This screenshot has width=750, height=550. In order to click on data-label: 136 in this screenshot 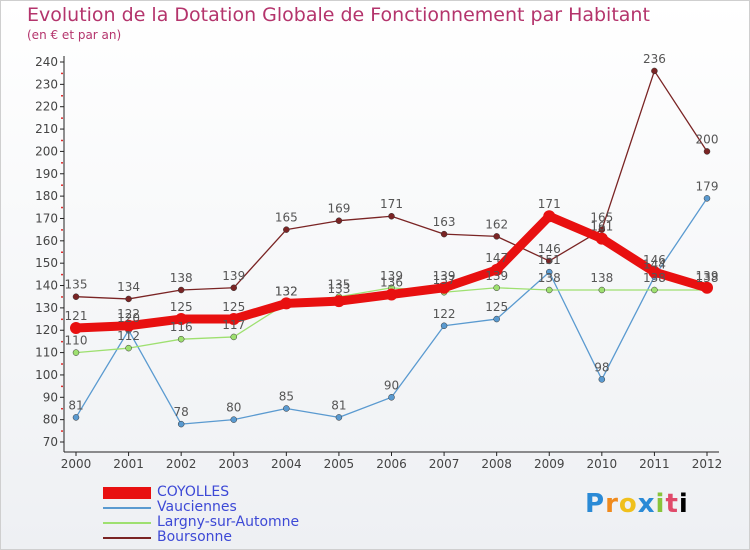, I will do `click(391, 282)`.